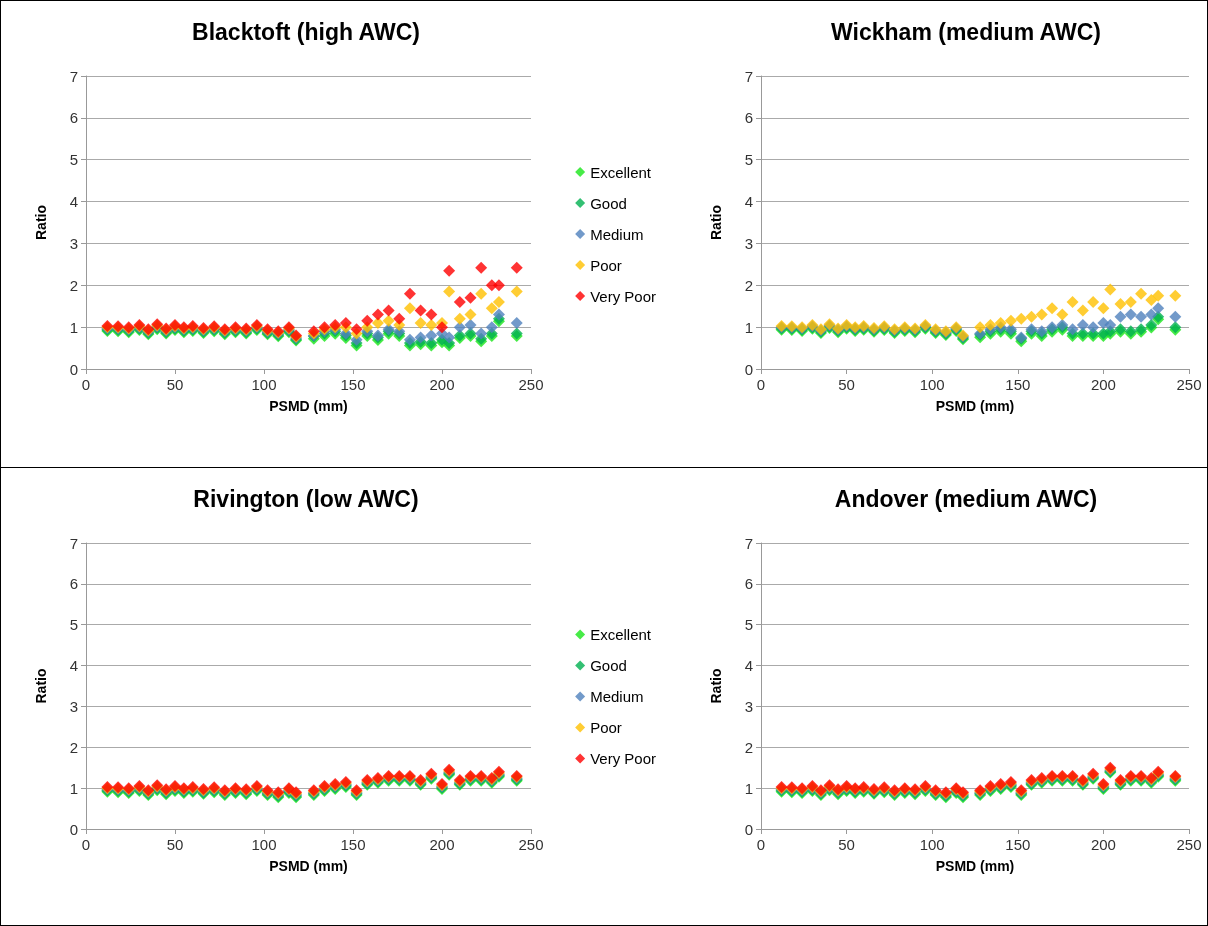  Describe the element at coordinates (306, 31) in the screenshot. I see `chart-title: Blacktoft (high AWC)` at that location.